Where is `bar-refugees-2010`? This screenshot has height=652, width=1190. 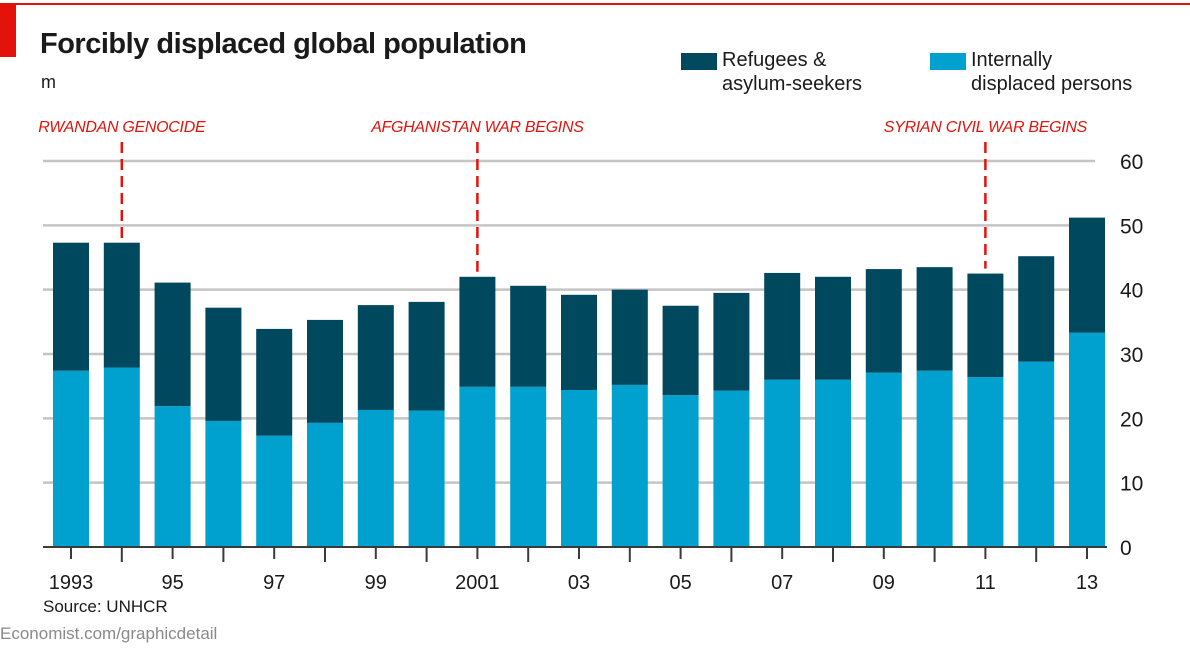 bar-refugees-2010 is located at coordinates (934, 319).